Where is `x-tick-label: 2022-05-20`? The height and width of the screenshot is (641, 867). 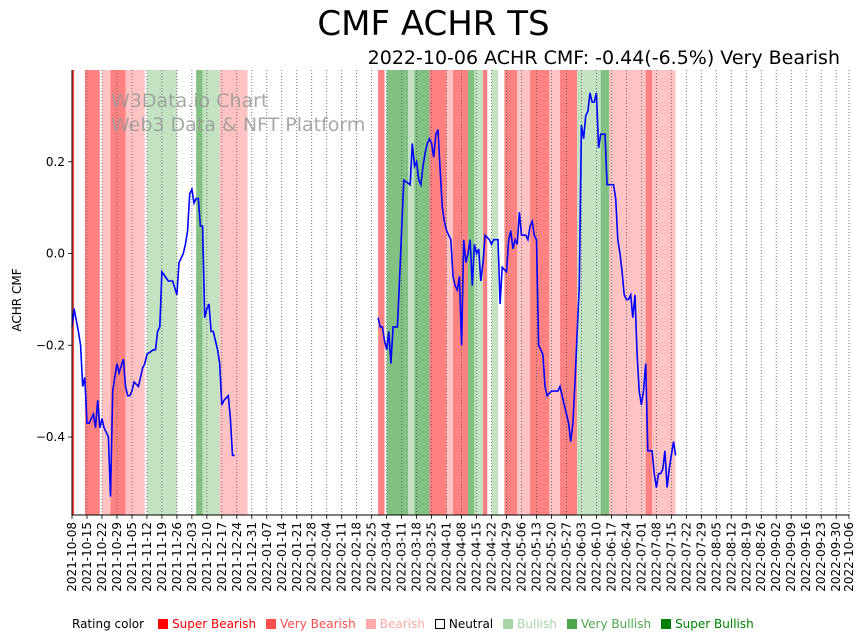
x-tick-label: 2022-05-20 is located at coordinates (551, 557).